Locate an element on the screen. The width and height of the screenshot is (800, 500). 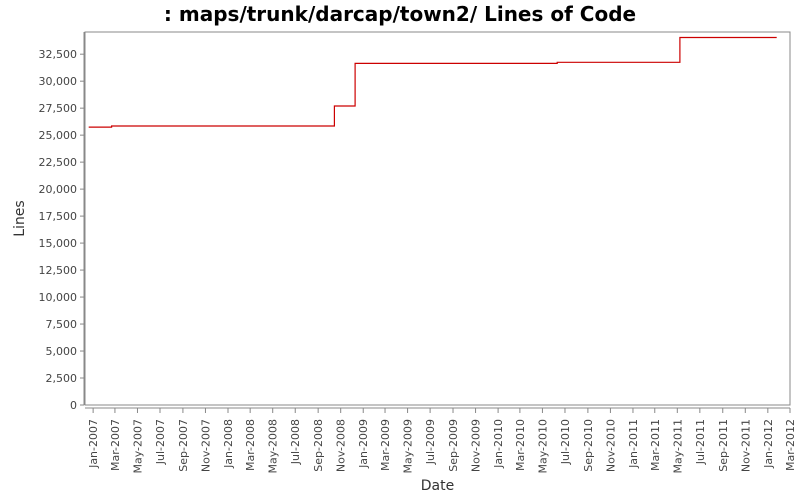
x-tick-label: Sep-2011 is located at coordinates (723, 445).